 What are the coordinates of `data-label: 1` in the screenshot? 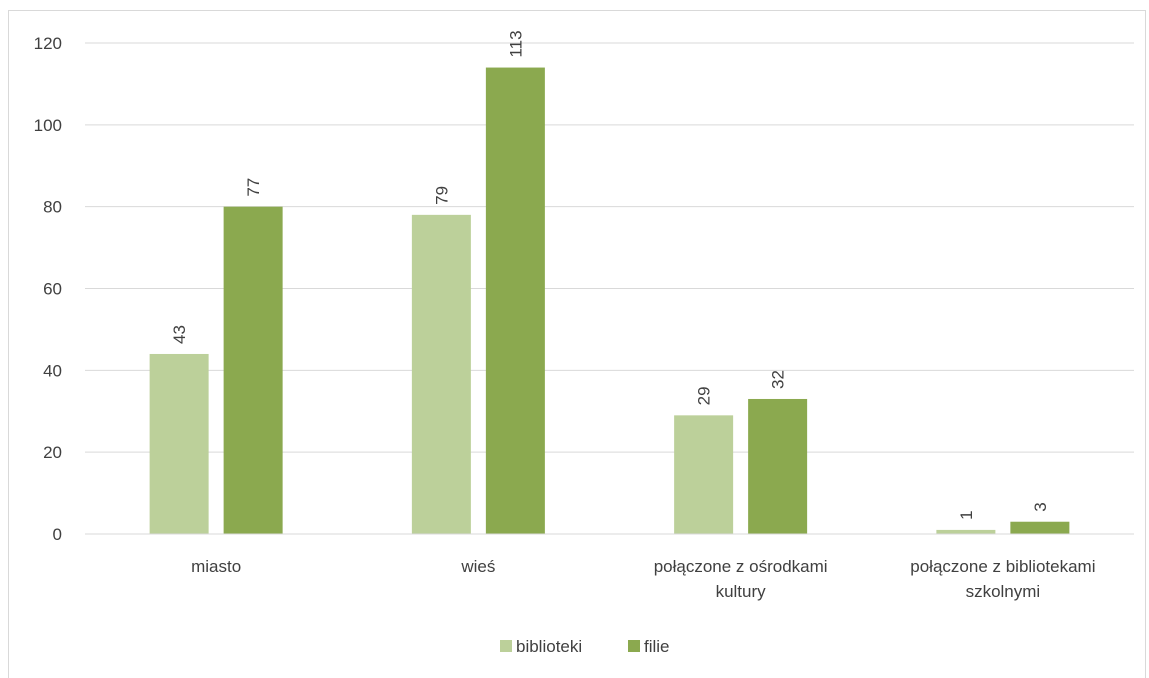 It's located at (966, 514).